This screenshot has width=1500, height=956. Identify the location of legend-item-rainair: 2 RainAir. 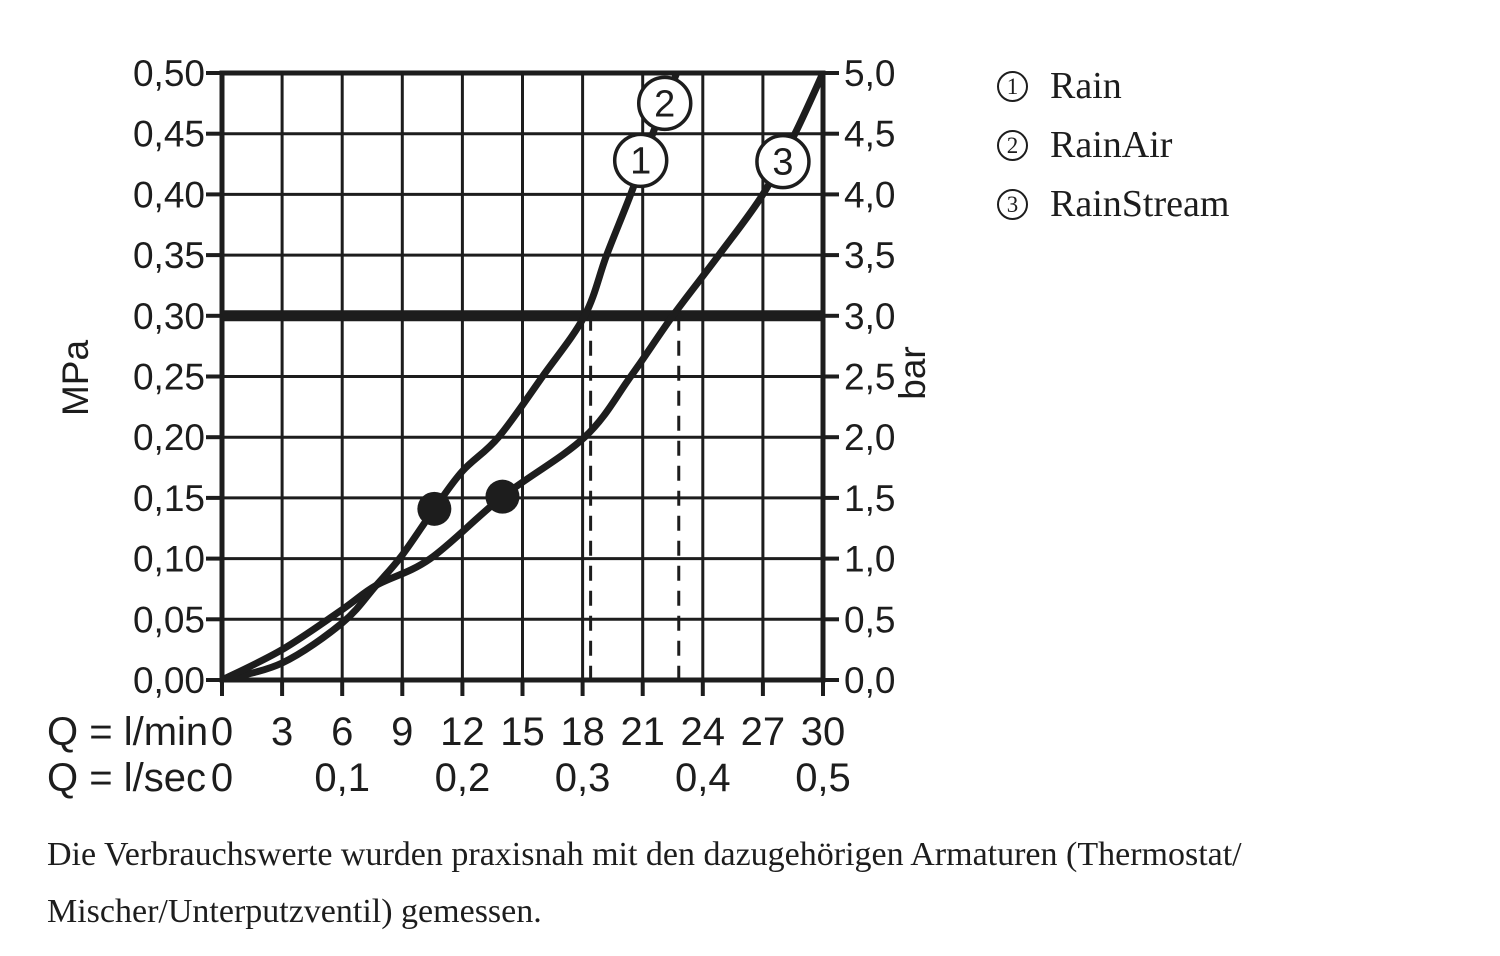
(1113, 145).